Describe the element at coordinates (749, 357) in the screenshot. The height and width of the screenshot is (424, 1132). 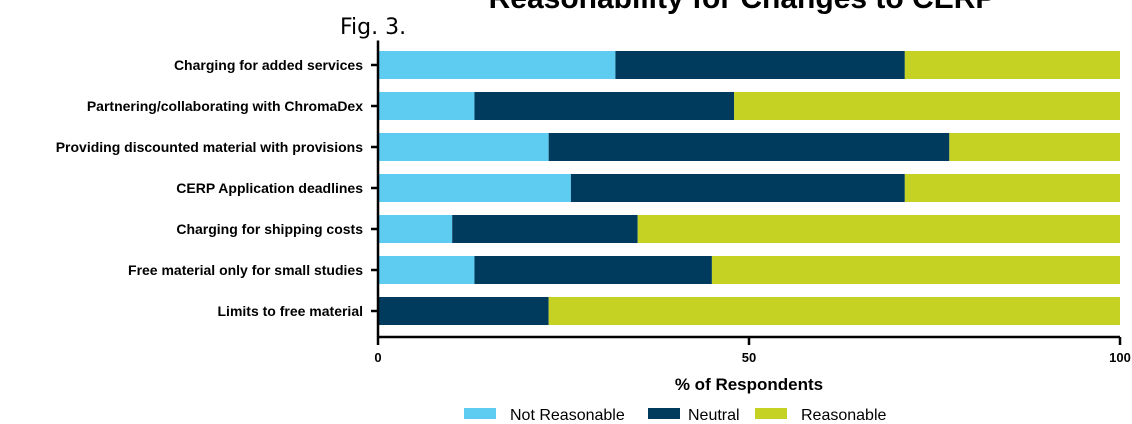
I see `x-tick-label: 50` at that location.